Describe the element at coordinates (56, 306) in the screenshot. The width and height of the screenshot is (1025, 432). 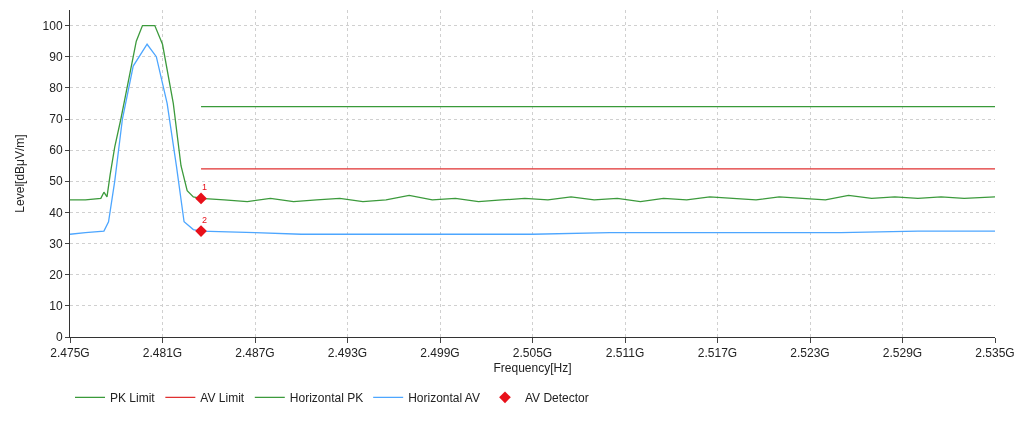
I see `y-tick-label: 10` at that location.